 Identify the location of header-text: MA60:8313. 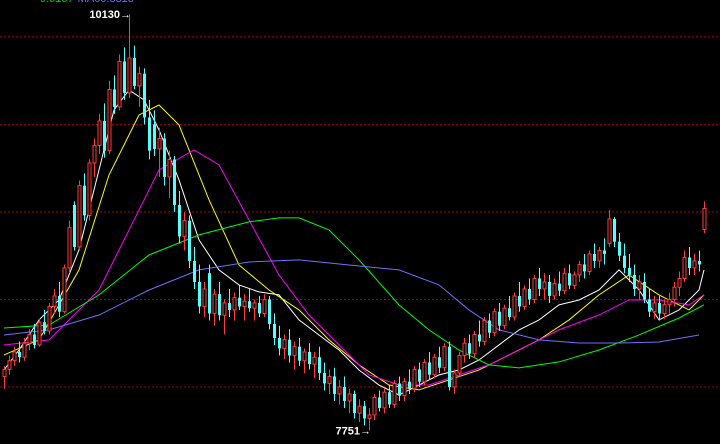
(106, 2).